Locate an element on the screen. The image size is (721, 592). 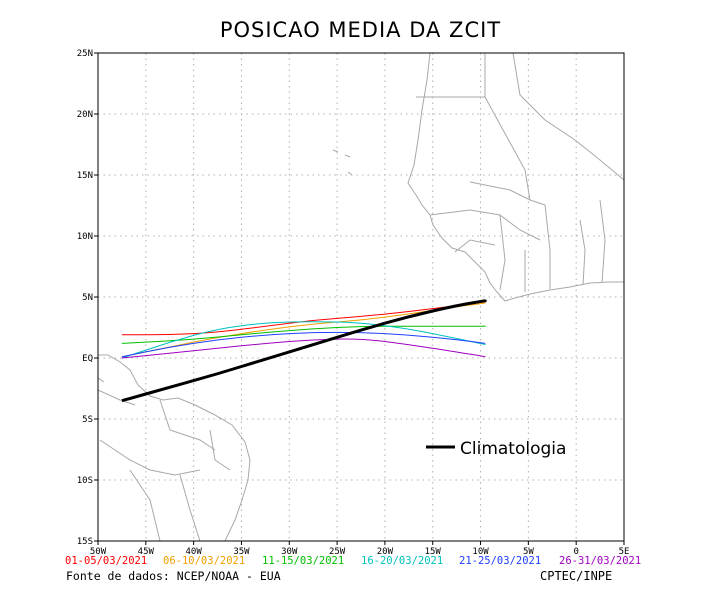
x-tick-label: 45W is located at coordinates (146, 552).